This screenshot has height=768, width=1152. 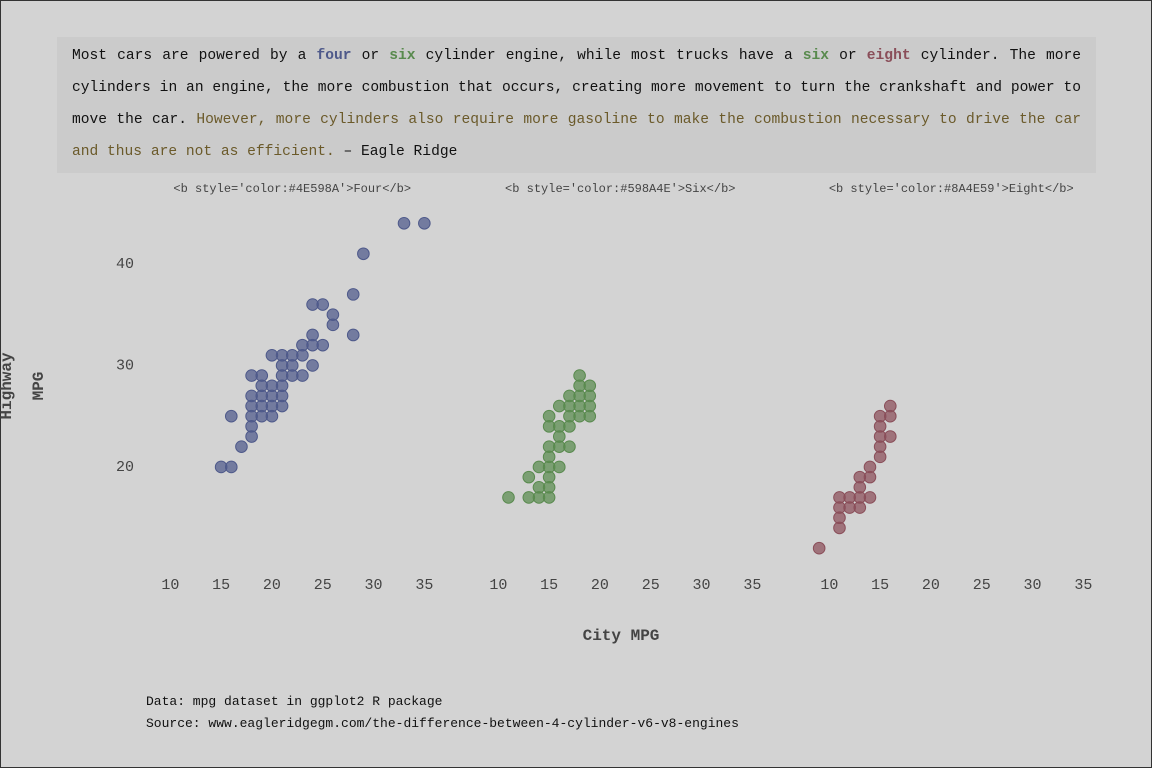 What do you see at coordinates (334, 56) in the screenshot?
I see `text-segment: four` at bounding box center [334, 56].